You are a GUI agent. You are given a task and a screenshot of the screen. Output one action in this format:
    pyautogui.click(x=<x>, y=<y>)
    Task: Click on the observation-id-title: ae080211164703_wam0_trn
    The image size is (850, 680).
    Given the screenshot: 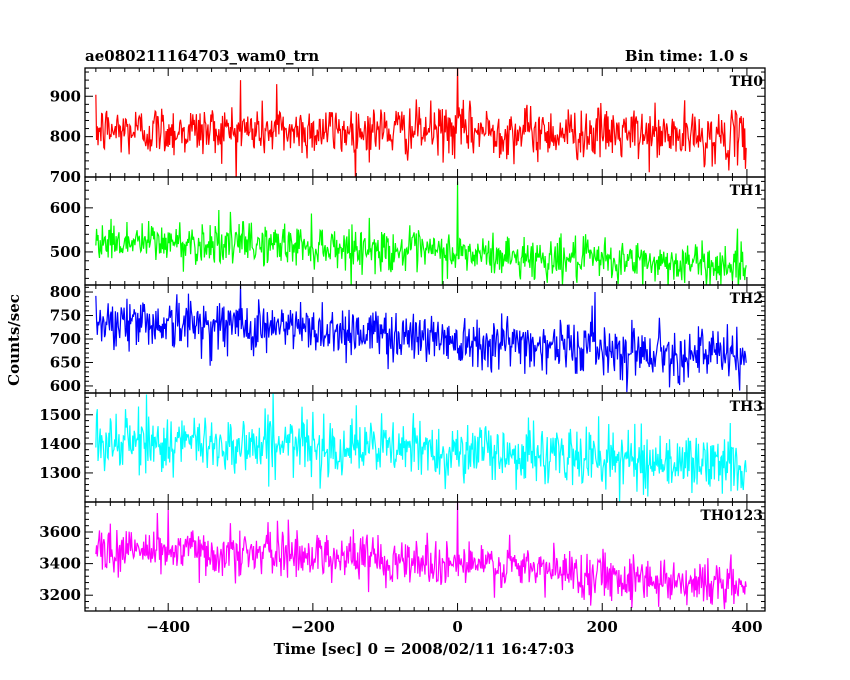 What is the action you would take?
    pyautogui.click(x=202, y=56)
    